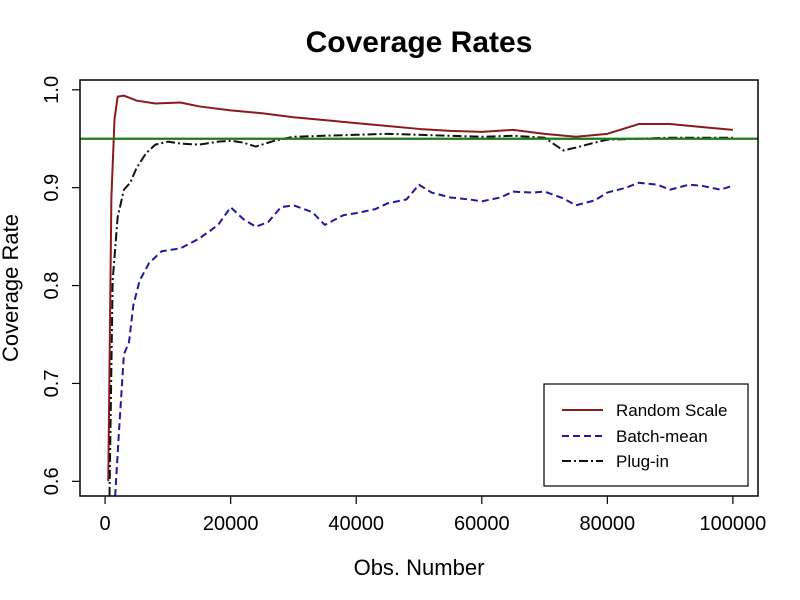  I want to click on x-tick-label: 0, so click(105, 524).